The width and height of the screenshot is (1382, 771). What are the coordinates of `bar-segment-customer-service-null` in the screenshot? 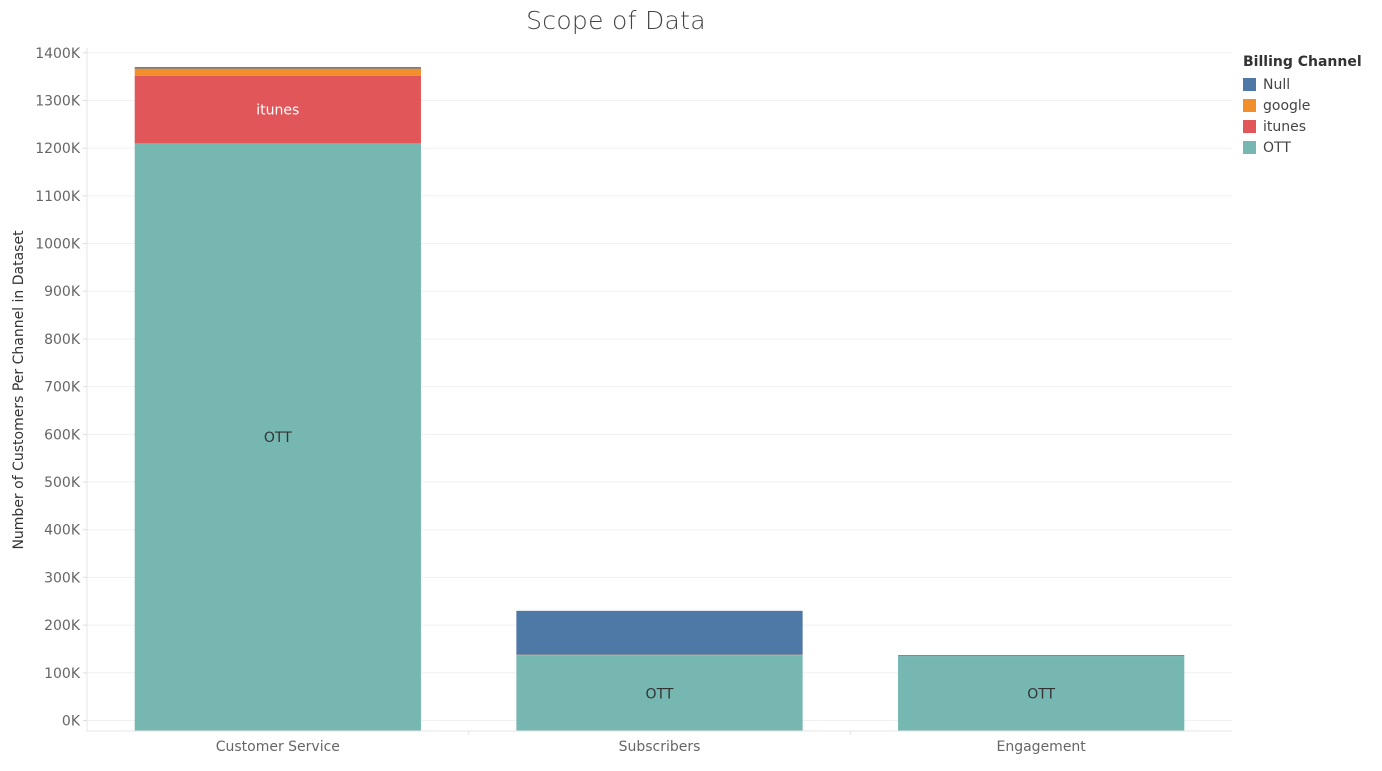 It's located at (277, 68).